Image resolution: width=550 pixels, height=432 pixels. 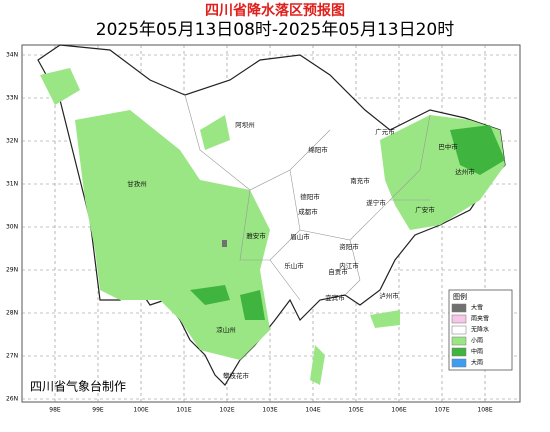 What do you see at coordinates (12, 313) in the screenshot?
I see `lat-label: 28N` at bounding box center [12, 313].